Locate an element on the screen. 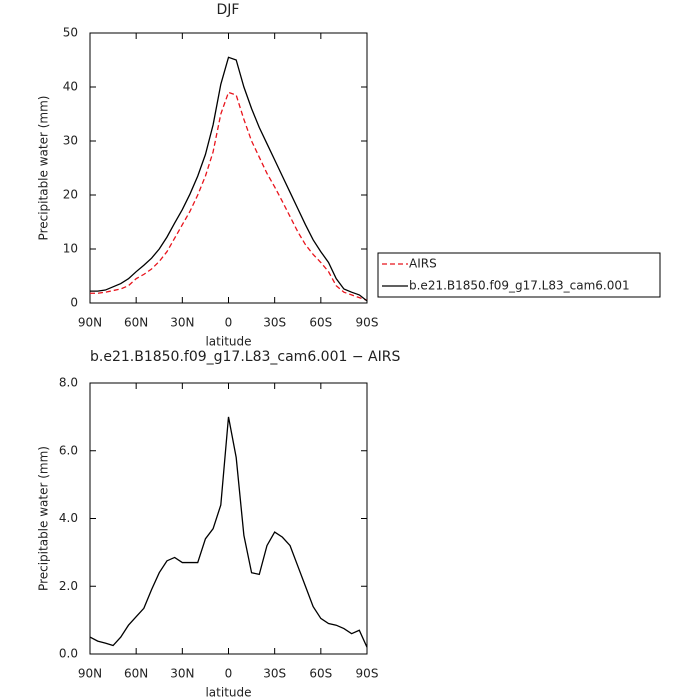  chart-title: b.e21.B1850.f09_g17.L83_cam6.001 − AIRS is located at coordinates (245, 357).